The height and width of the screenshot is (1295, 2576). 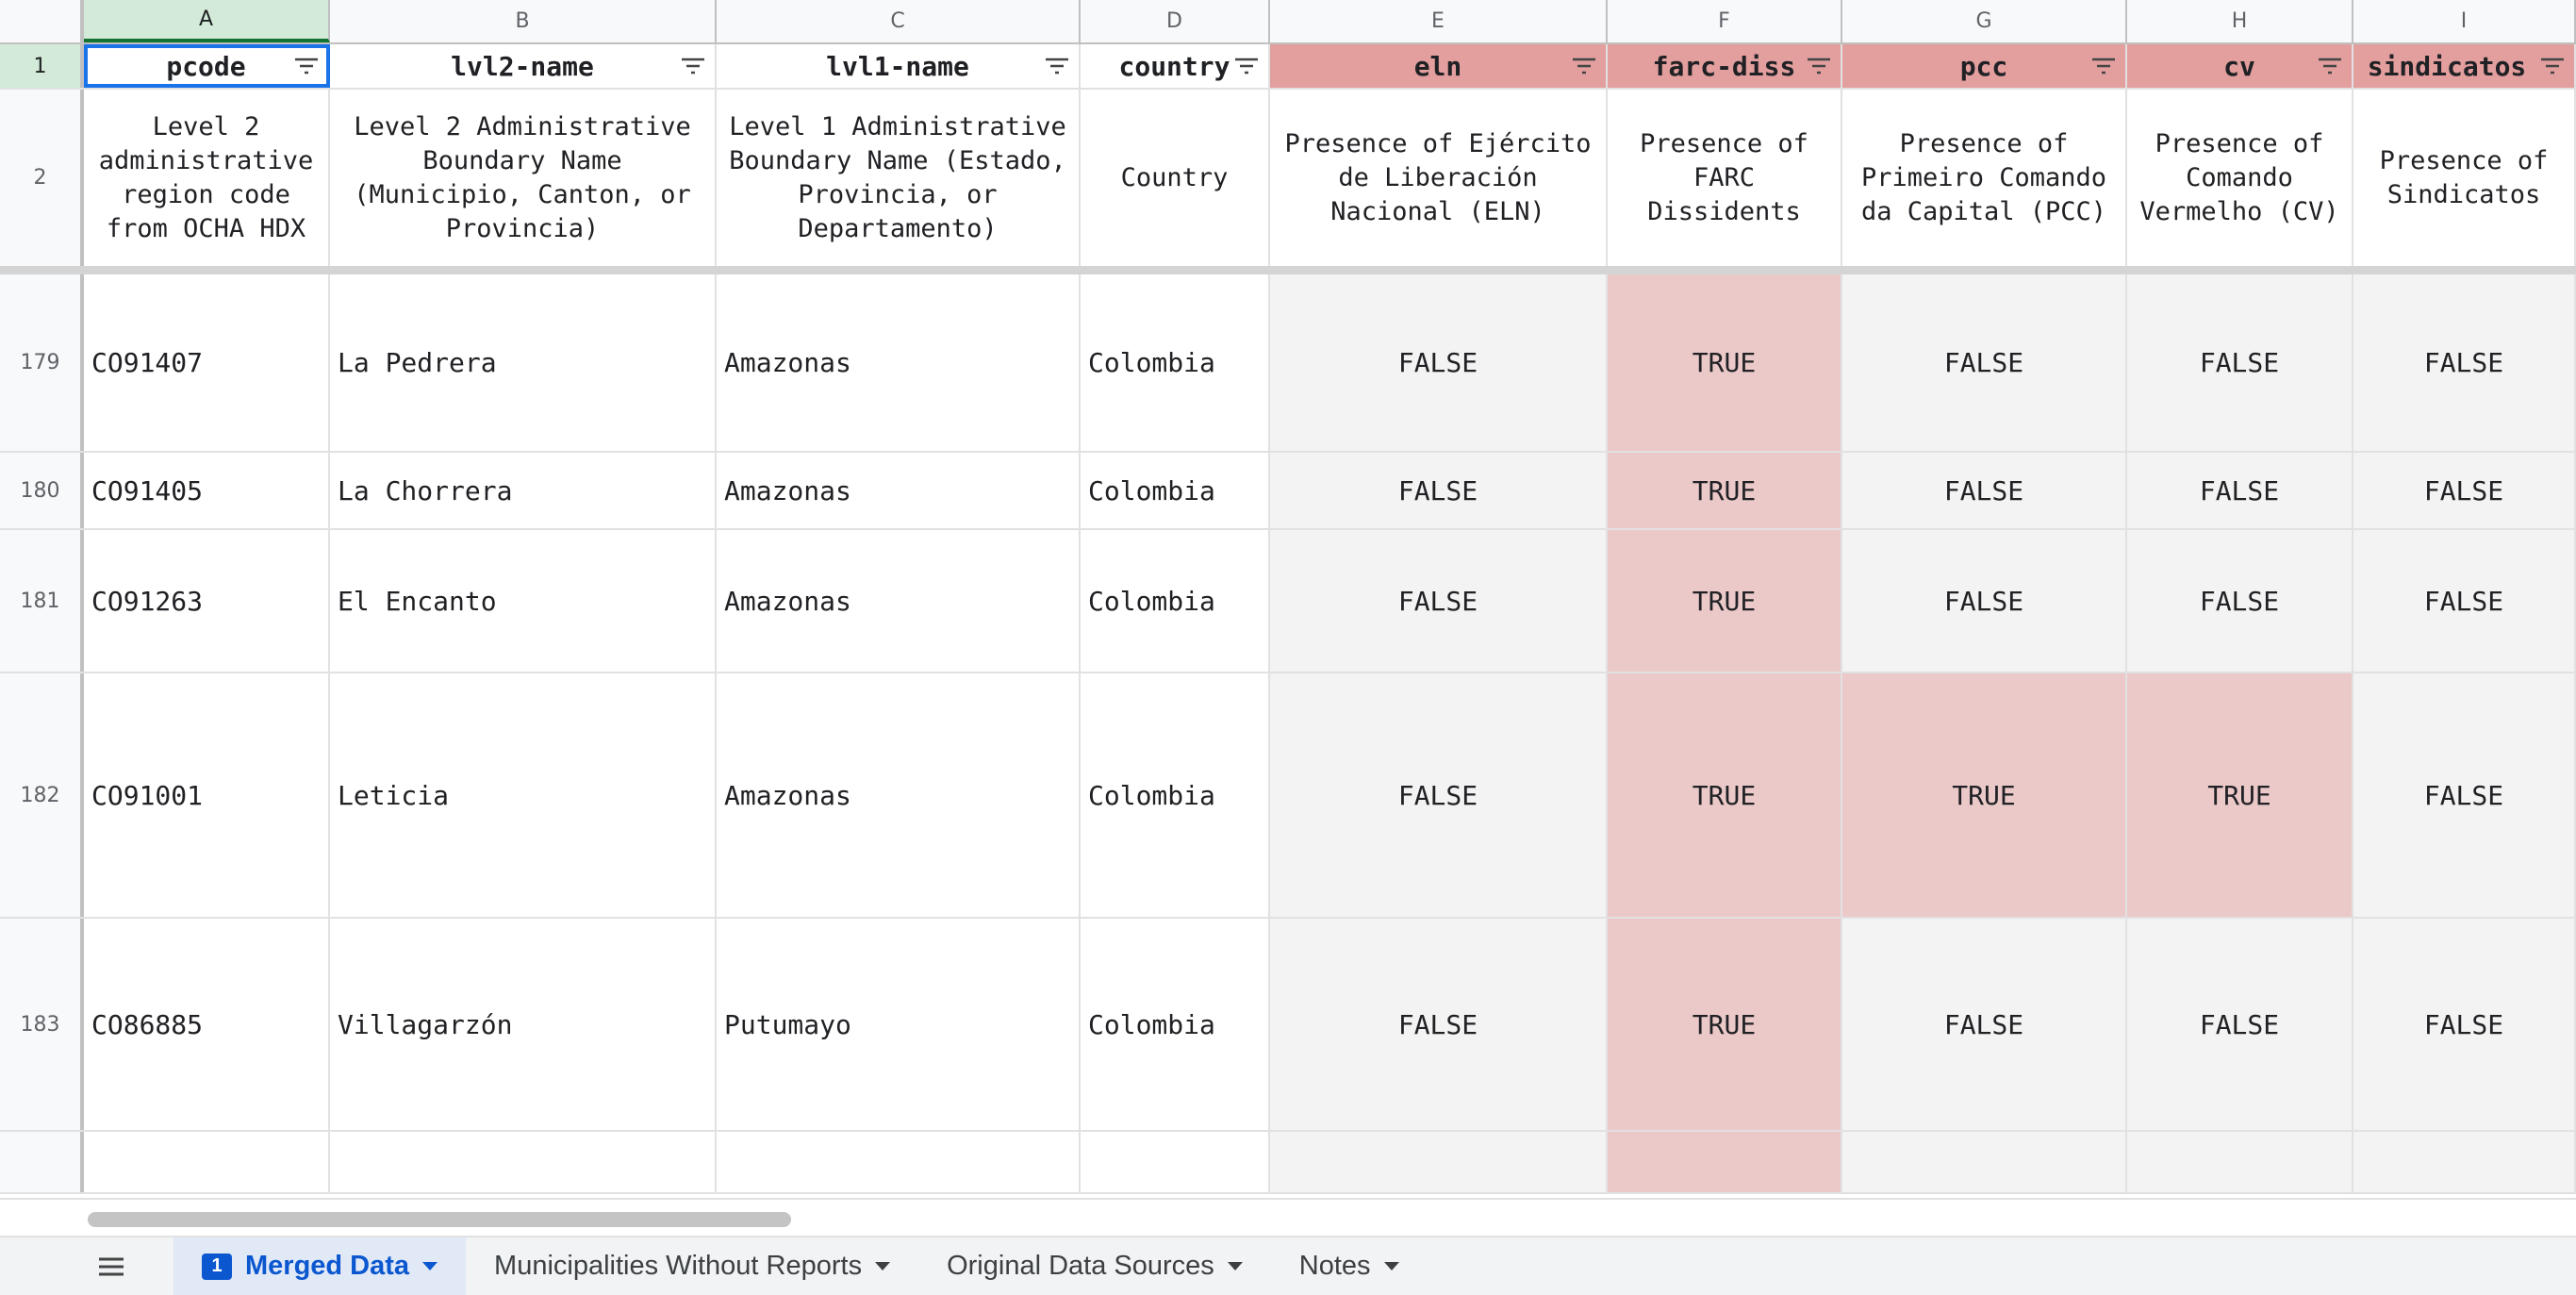 What do you see at coordinates (692, 1266) in the screenshot?
I see `sheet-tab-municipalities-without-reports: Municipalities Without Reports` at bounding box center [692, 1266].